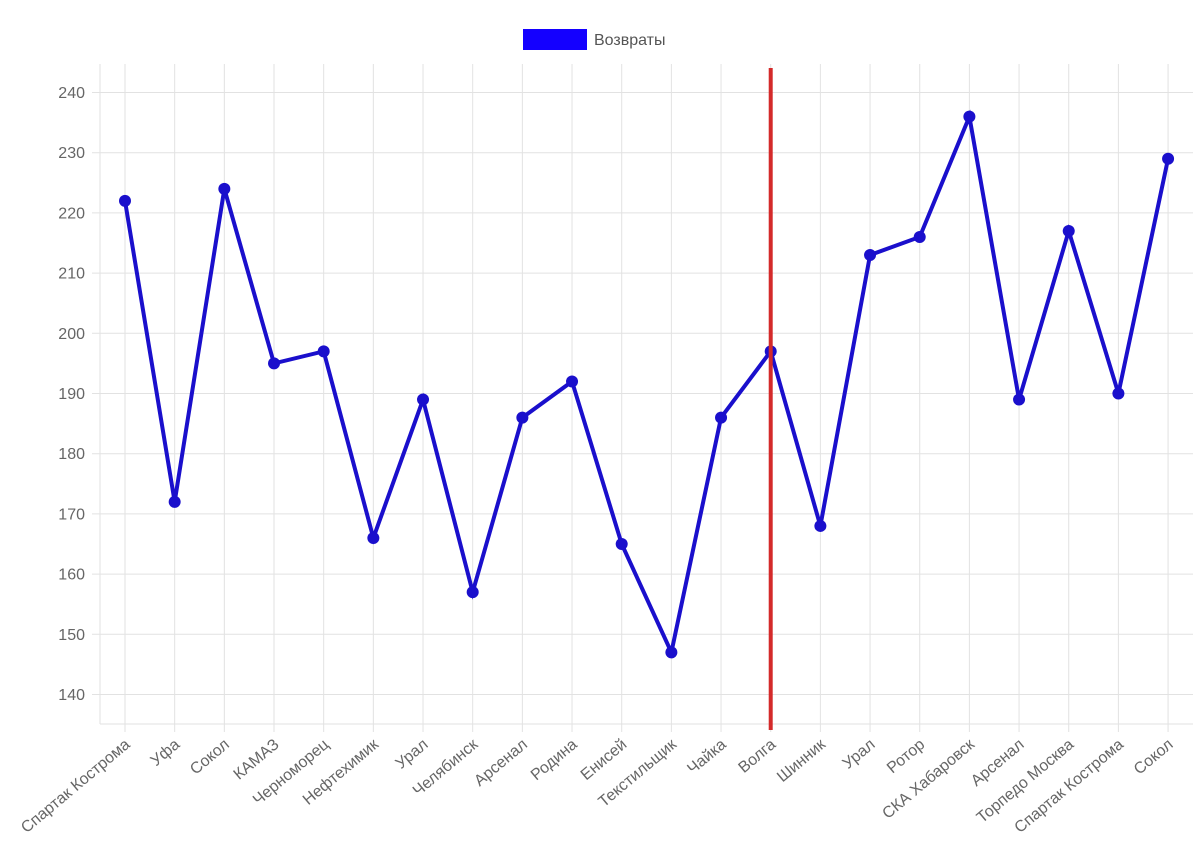 This screenshot has height=859, width=1200. Describe the element at coordinates (906, 756) in the screenshot. I see `x-tick-label: Ротор` at that location.